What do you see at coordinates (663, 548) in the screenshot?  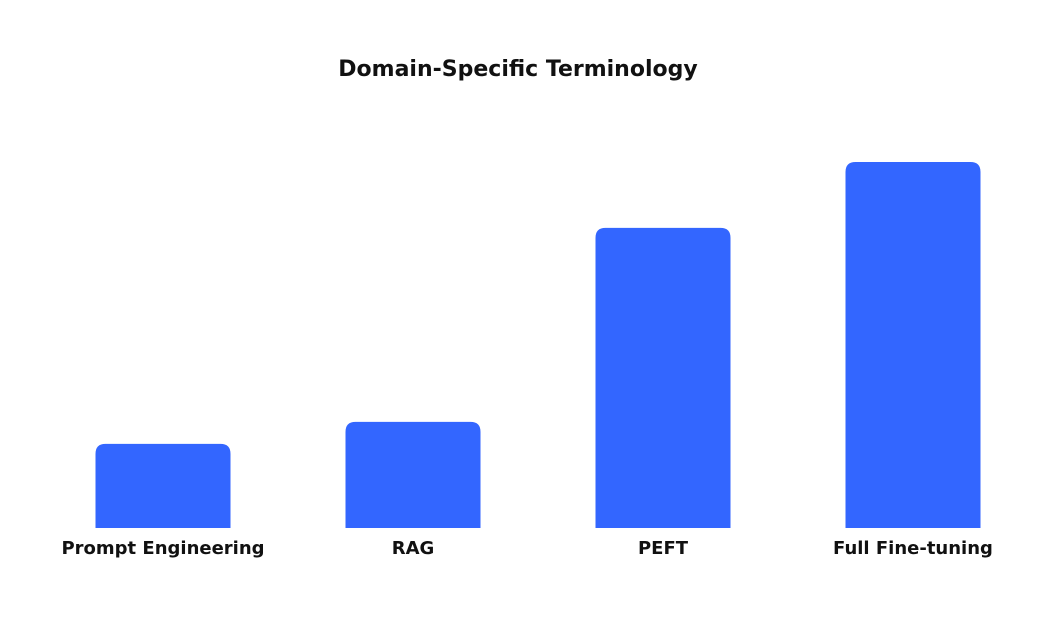 I see `x-tick-label: PEFT` at bounding box center [663, 548].